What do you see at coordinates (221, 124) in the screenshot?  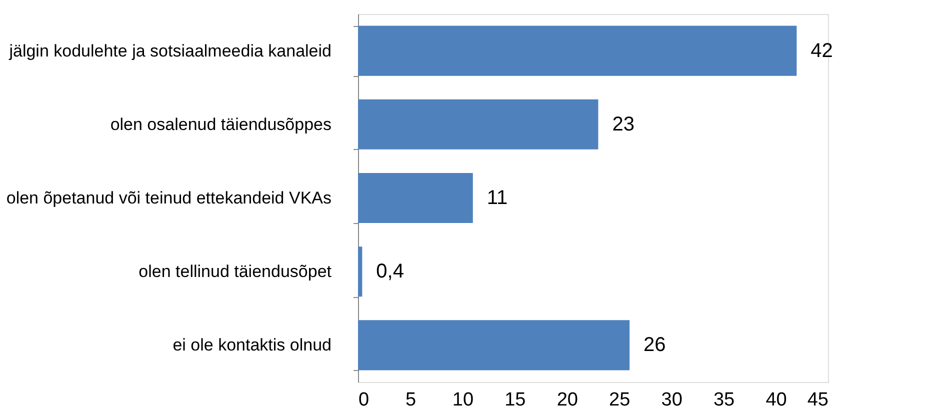 I see `y-tick-label: olen osalenud täiendusõppes` at bounding box center [221, 124].